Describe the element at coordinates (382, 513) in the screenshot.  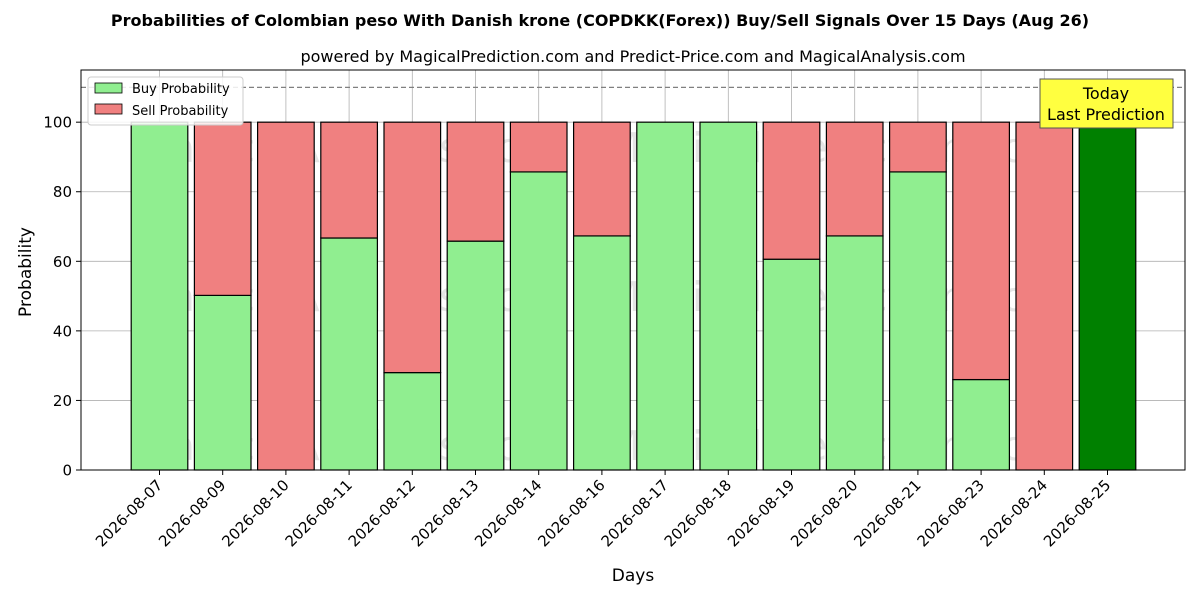
I see `x-tick-label: 2026-08-12` at that location.